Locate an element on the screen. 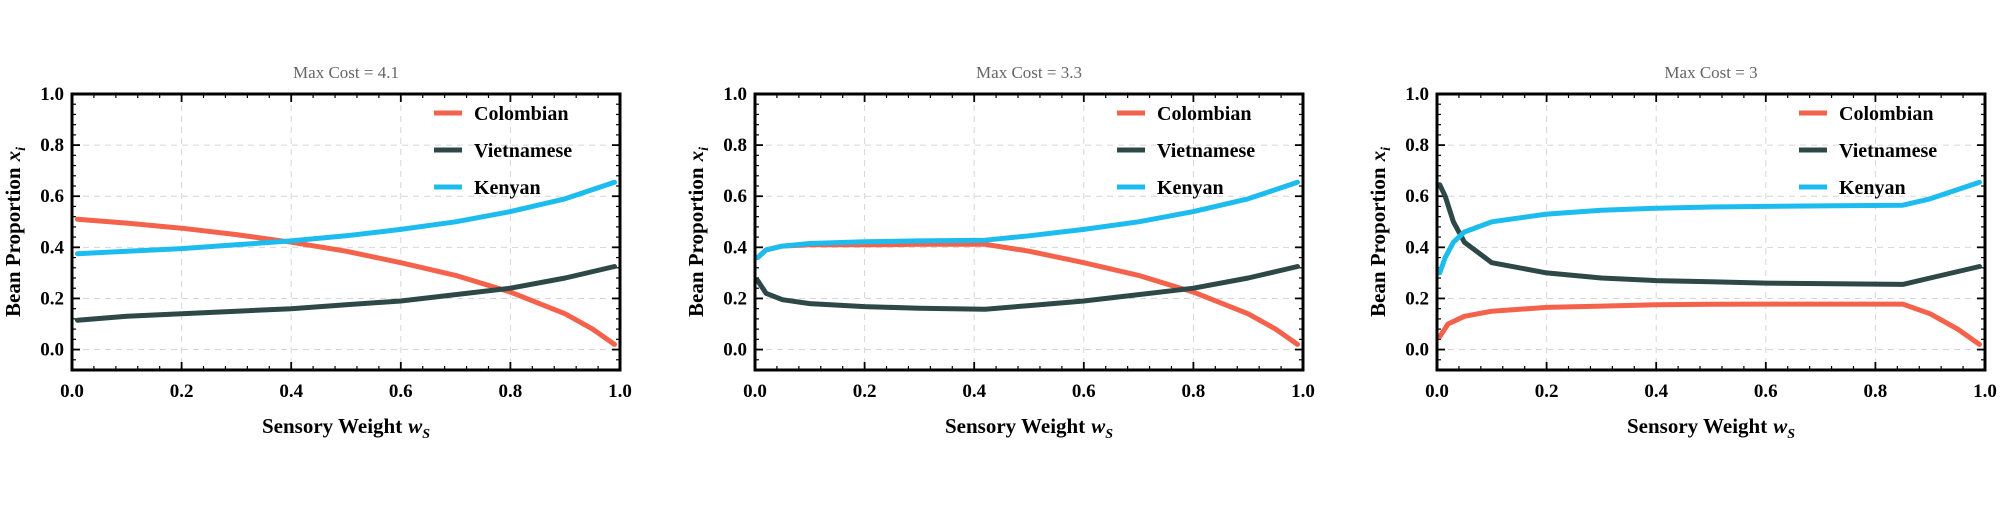 This screenshot has height=505, width=2000. chart-title: Max Cost = 4.1 is located at coordinates (346, 72).